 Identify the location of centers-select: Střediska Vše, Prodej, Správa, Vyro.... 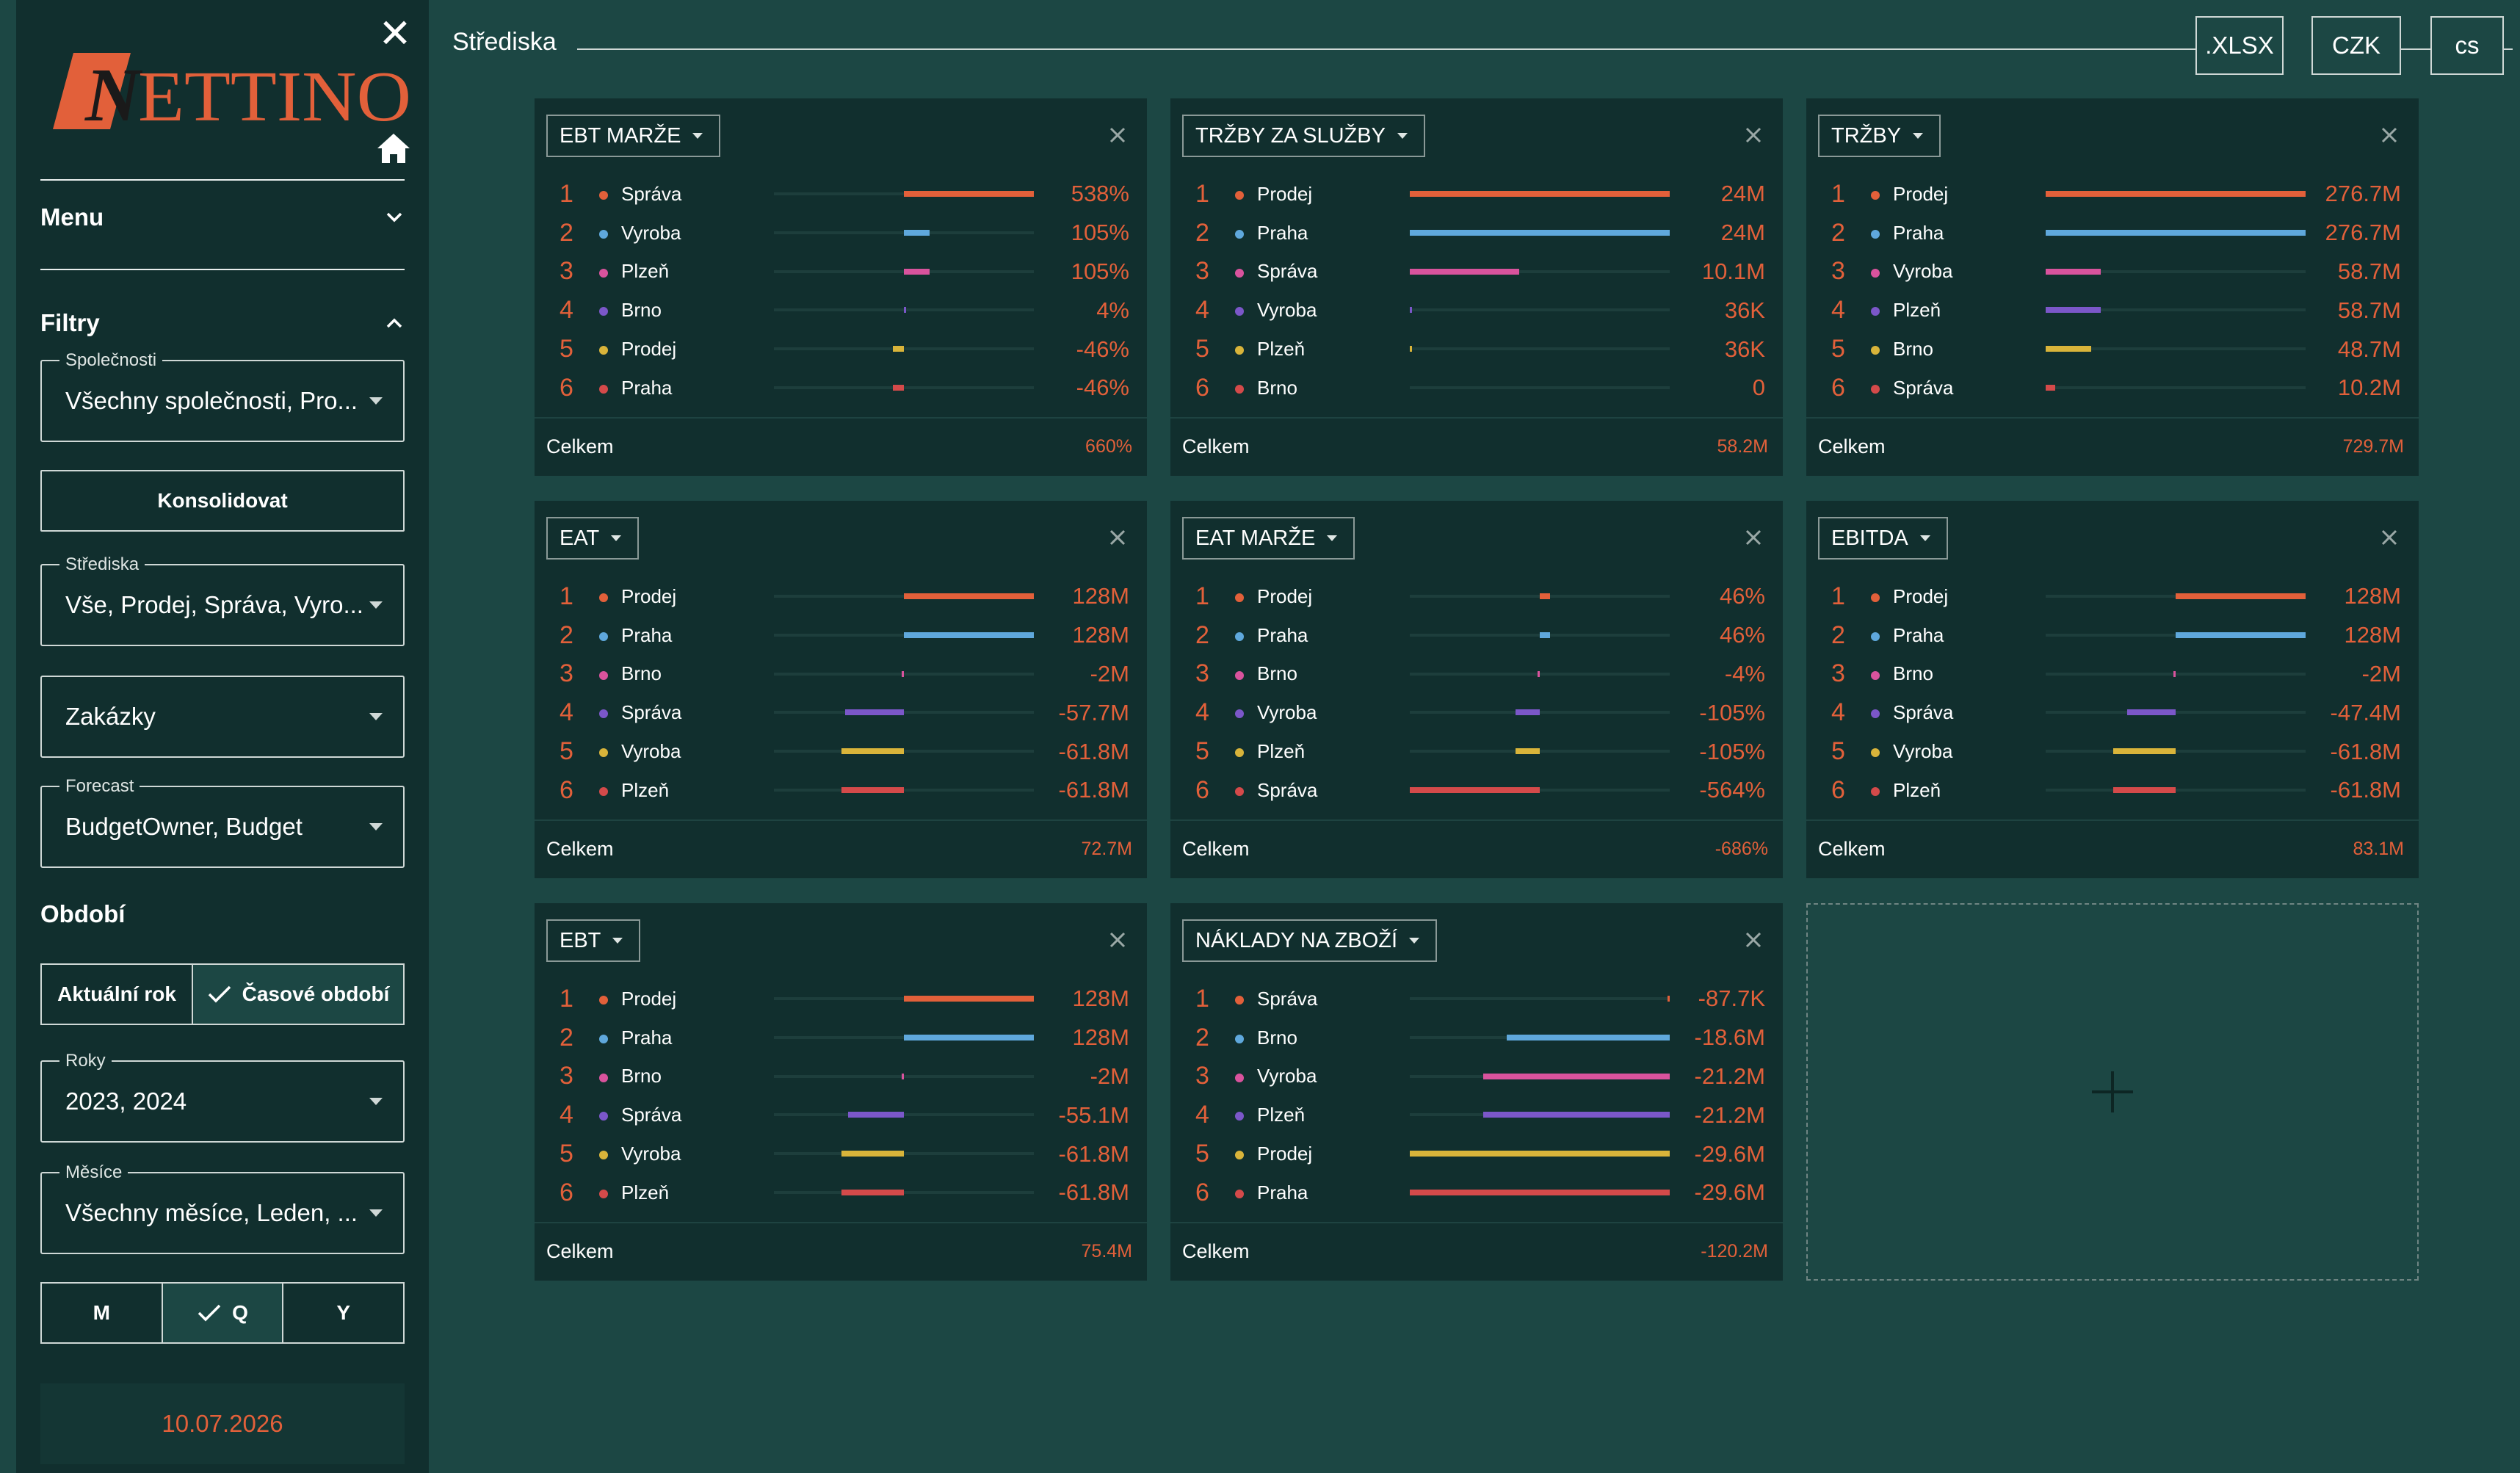
(222, 600).